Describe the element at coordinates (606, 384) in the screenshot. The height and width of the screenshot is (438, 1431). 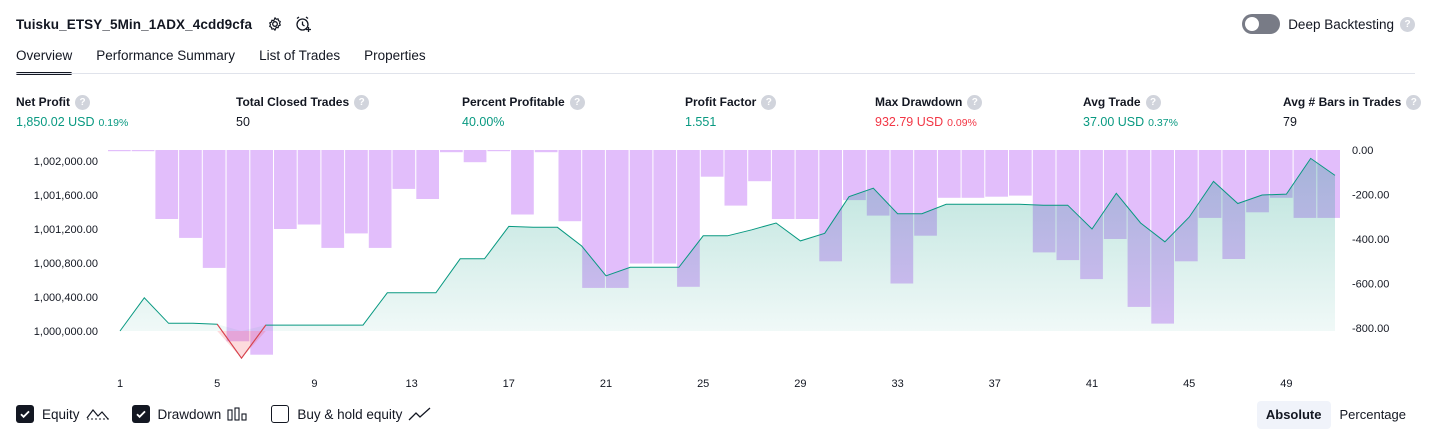
I see `x-axis-tick-label: 21` at that location.